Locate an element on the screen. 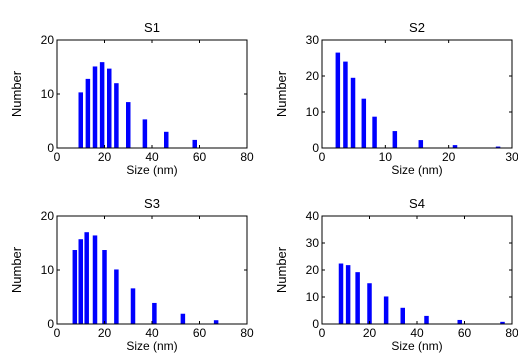 The height and width of the screenshot is (360, 518). chart-2-plot-frame is located at coordinates (417, 94).